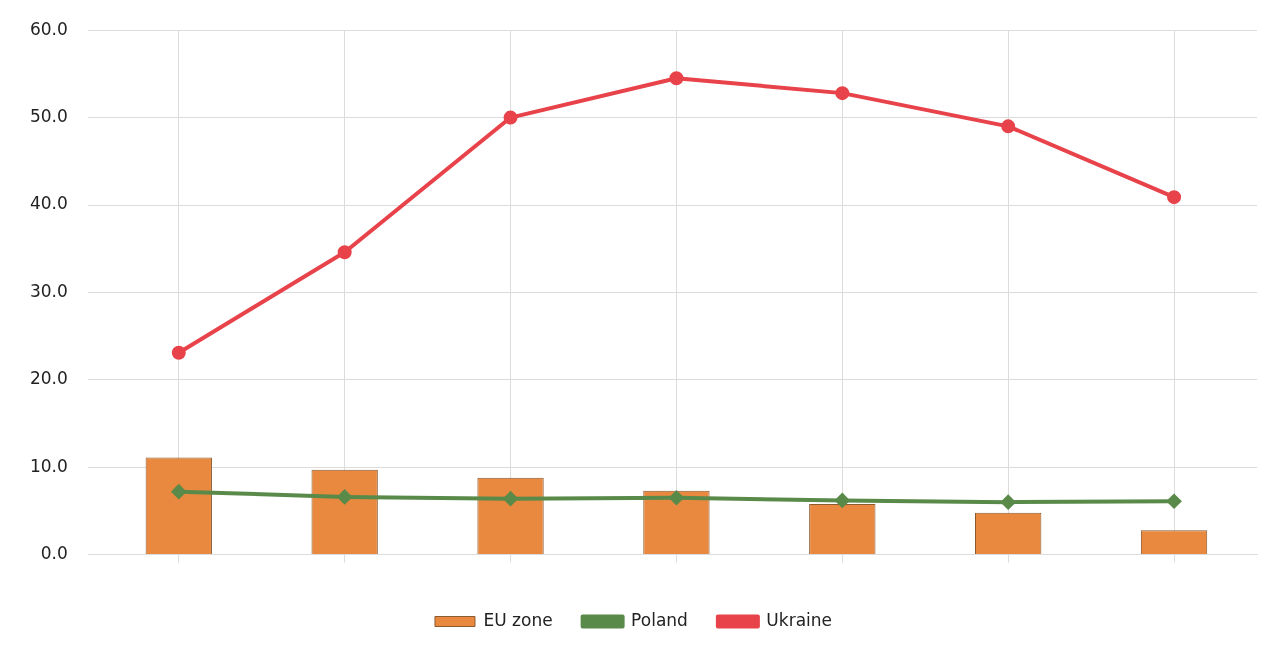 This screenshot has width=1277, height=650. What do you see at coordinates (518, 619) in the screenshot?
I see `legend-label: EU zone` at bounding box center [518, 619].